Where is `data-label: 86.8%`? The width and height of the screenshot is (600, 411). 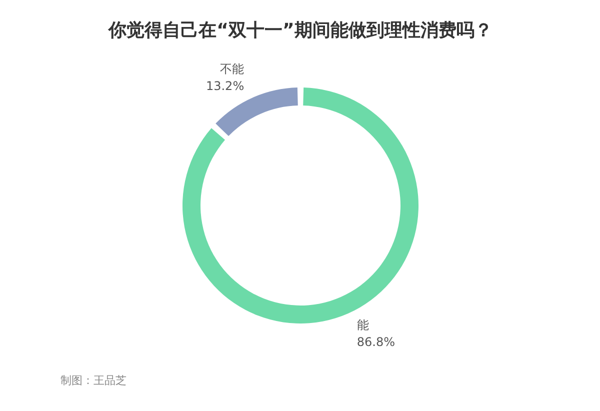
data-label: 86.8% is located at coordinates (376, 342).